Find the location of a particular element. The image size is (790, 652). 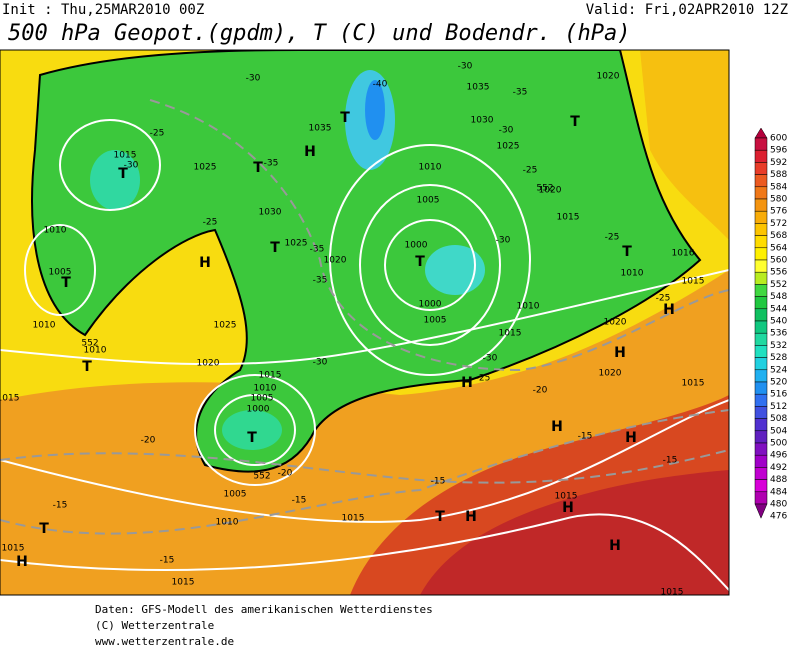

colorbar-label: 576 is located at coordinates (778, 212).